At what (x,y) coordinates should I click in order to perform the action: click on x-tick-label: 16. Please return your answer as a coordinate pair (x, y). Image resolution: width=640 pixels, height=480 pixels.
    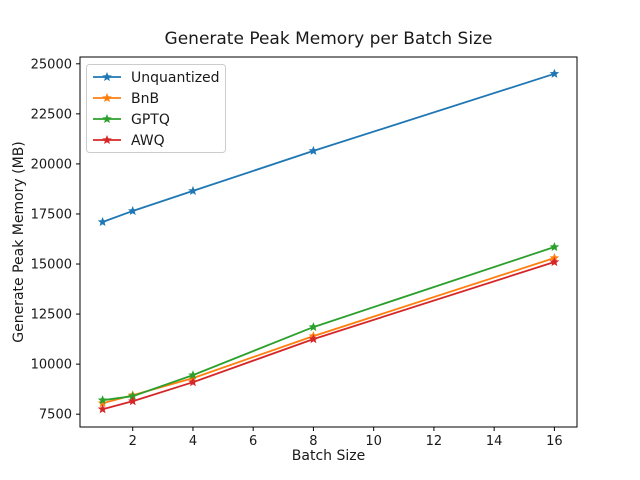
    Looking at the image, I should click on (554, 441).